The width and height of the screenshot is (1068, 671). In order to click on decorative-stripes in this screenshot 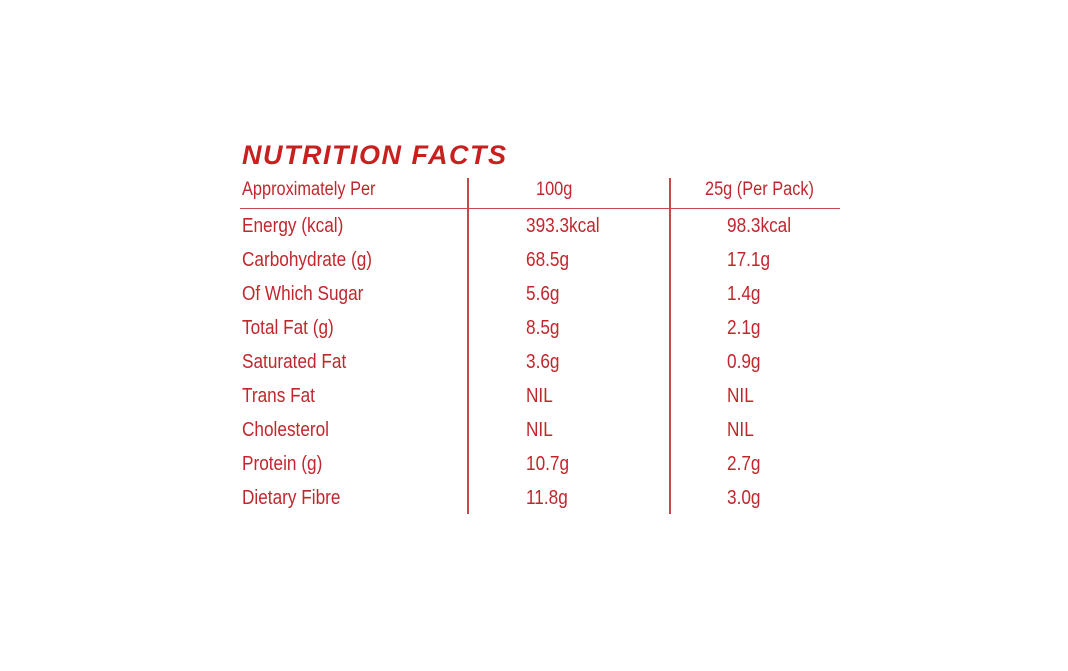, I will do `click(657, 155)`.